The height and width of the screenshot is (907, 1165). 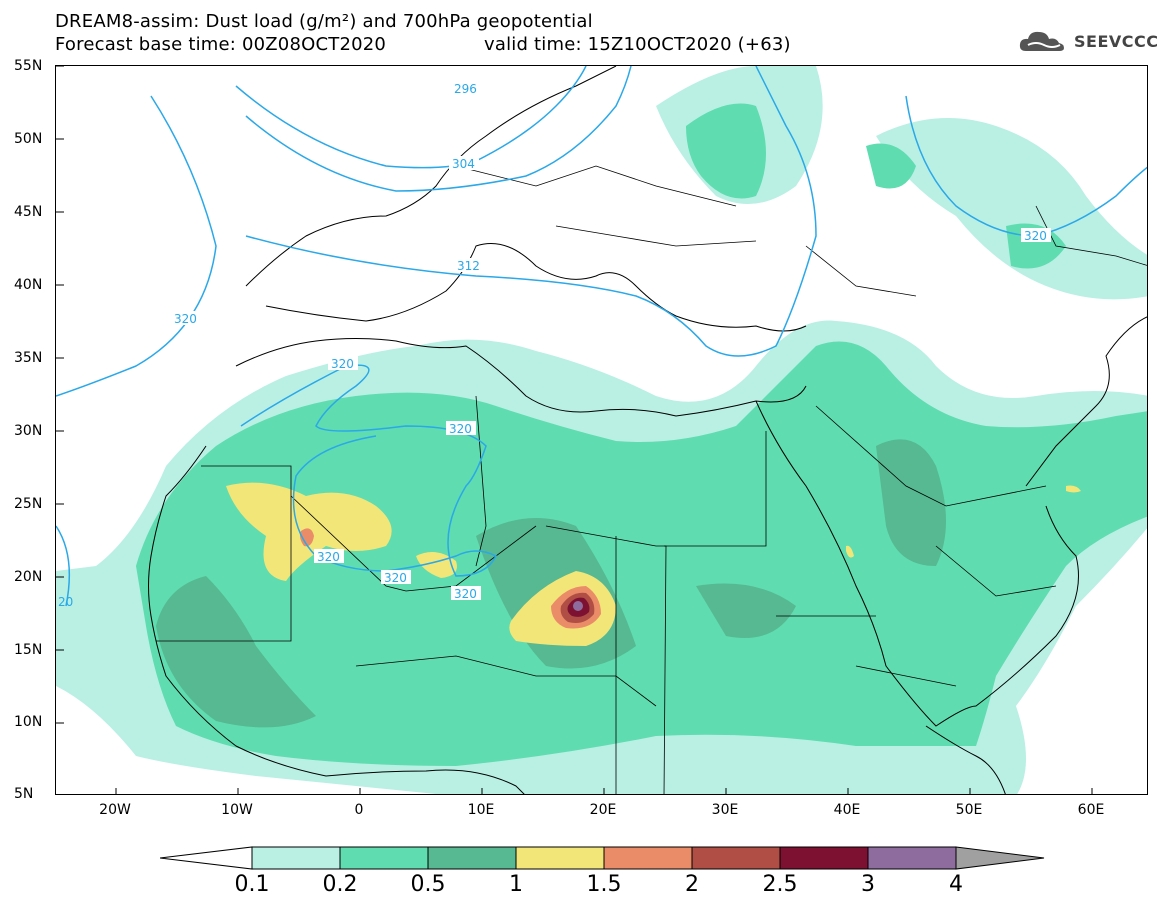 I want to click on lon-label: 10W, so click(x=237, y=810).